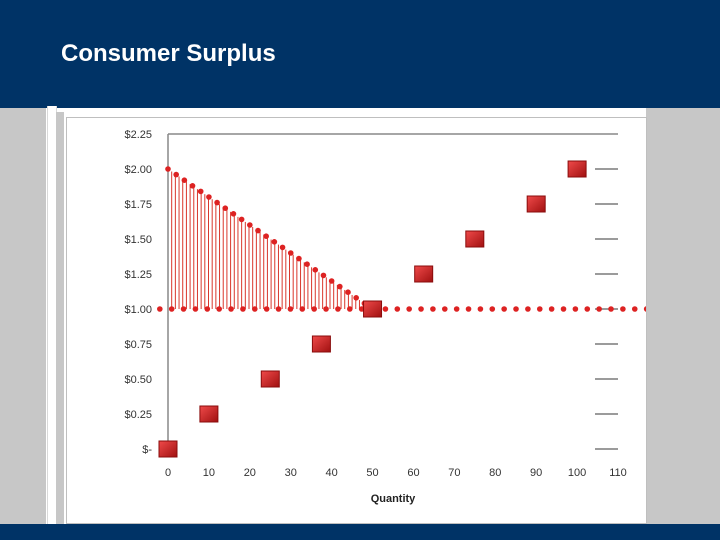  What do you see at coordinates (372, 473) in the screenshot?
I see `x-tick-label: 50` at bounding box center [372, 473].